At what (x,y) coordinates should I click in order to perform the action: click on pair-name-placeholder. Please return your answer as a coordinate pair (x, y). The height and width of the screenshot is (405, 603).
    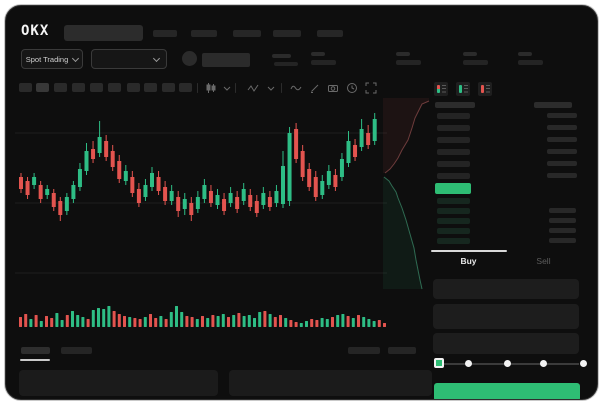
    Looking at the image, I should click on (226, 60).